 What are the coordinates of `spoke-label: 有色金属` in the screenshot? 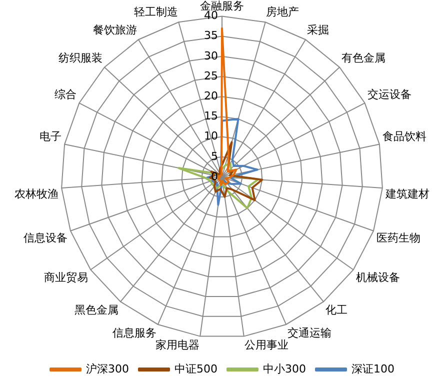 It's located at (364, 57).